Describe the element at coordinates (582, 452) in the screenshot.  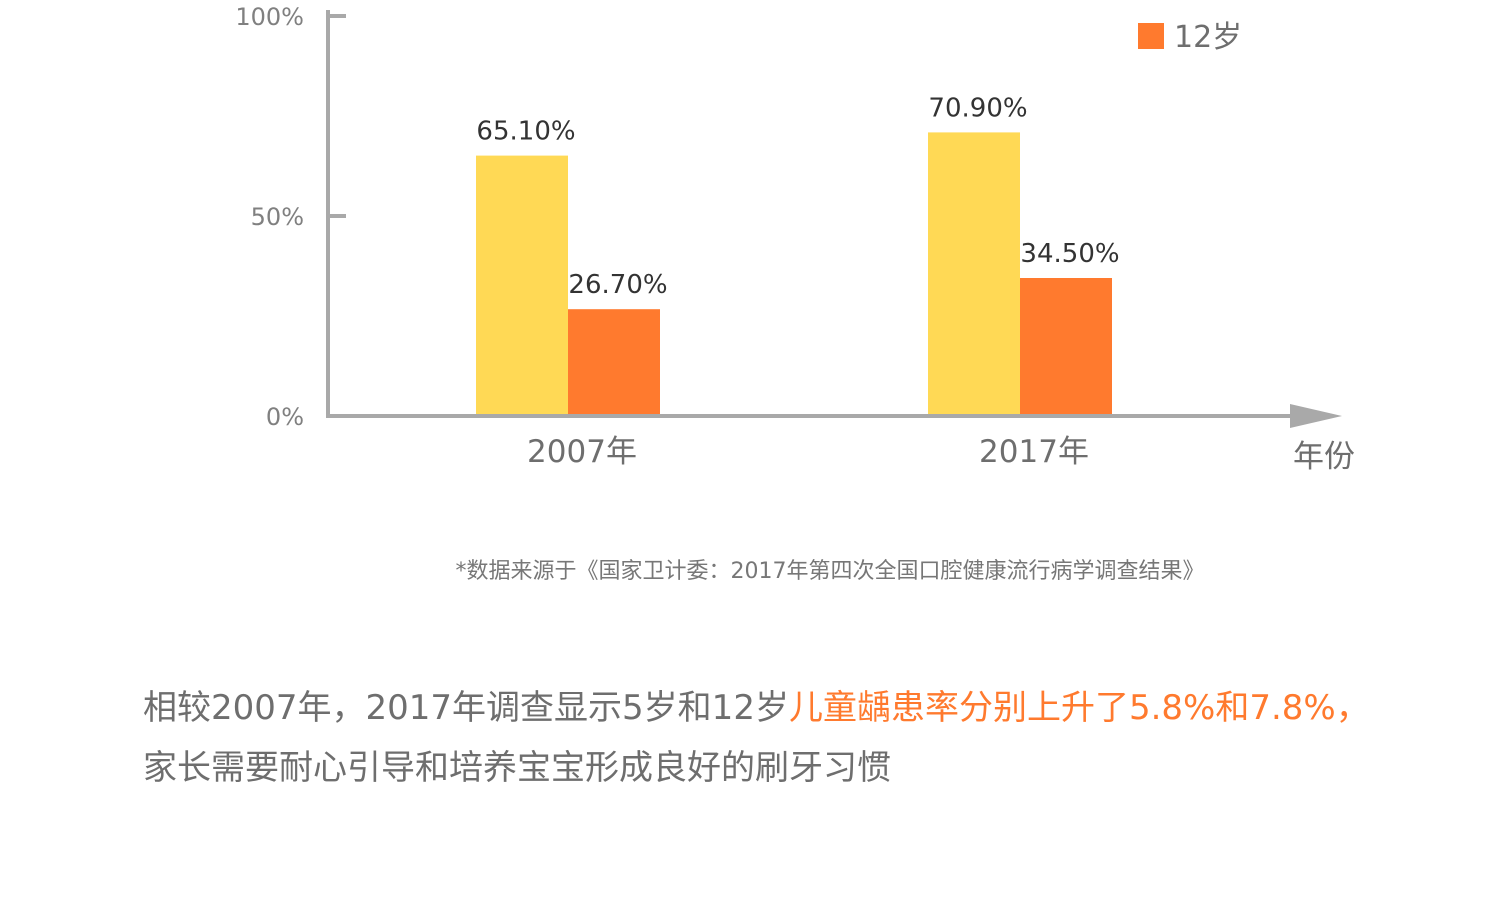
I see `x-category-label: 2007年` at that location.